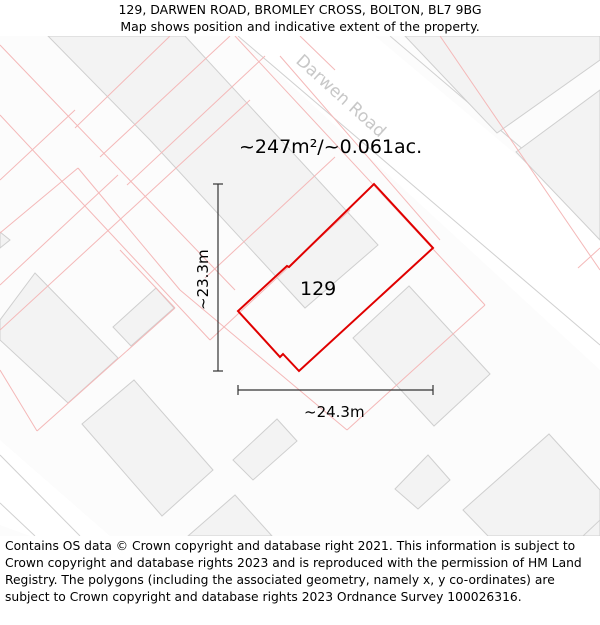 The image size is (600, 625). What do you see at coordinates (55, 488) in the screenshot?
I see `road-lower-left` at bounding box center [55, 488].